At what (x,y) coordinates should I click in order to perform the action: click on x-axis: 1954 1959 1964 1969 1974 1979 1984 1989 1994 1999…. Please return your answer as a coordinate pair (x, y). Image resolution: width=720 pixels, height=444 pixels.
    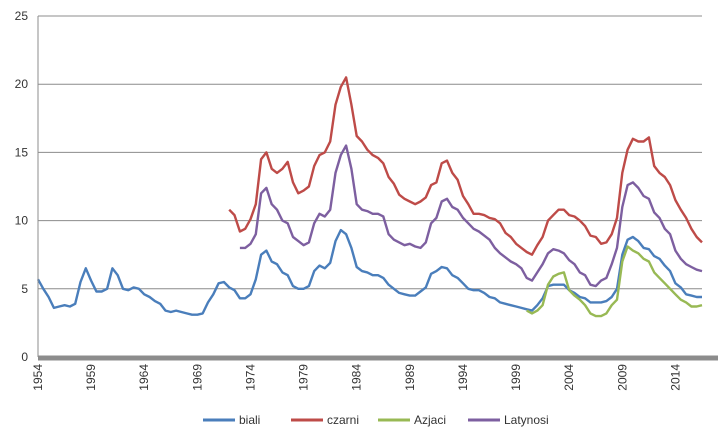
    Looking at the image, I should click on (374, 373).